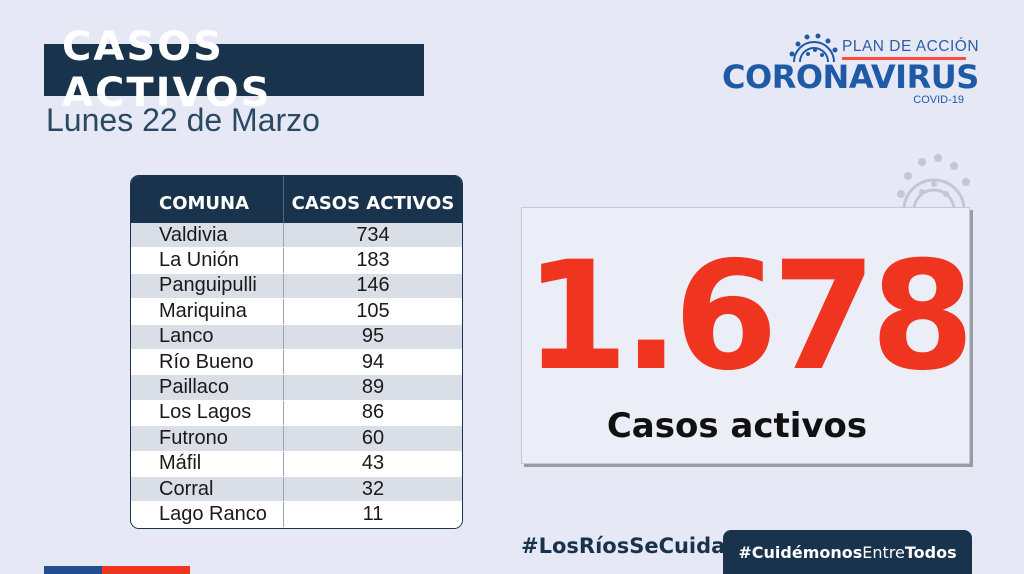  Describe the element at coordinates (372, 286) in the screenshot. I see `cell-casos: 146` at that location.